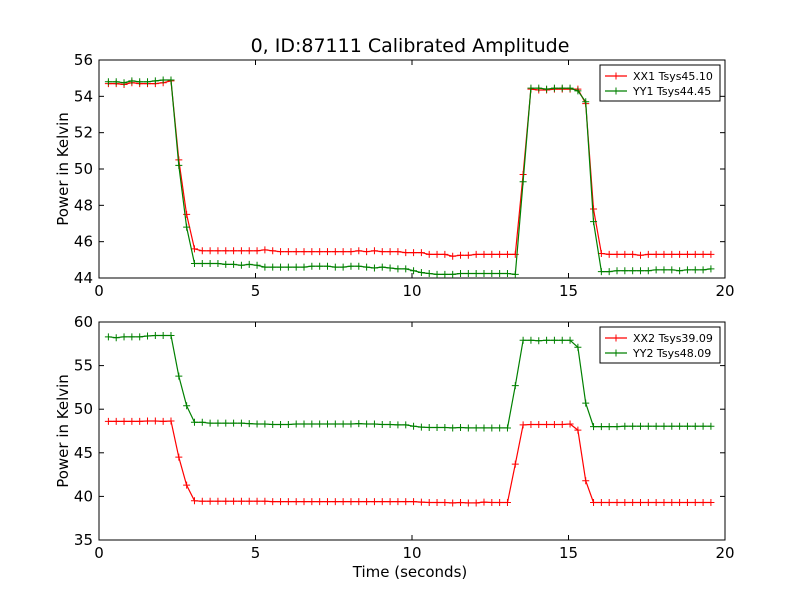 This screenshot has height=600, width=800. Describe the element at coordinates (256, 291) in the screenshot. I see `x-tick-label: 5` at that location.